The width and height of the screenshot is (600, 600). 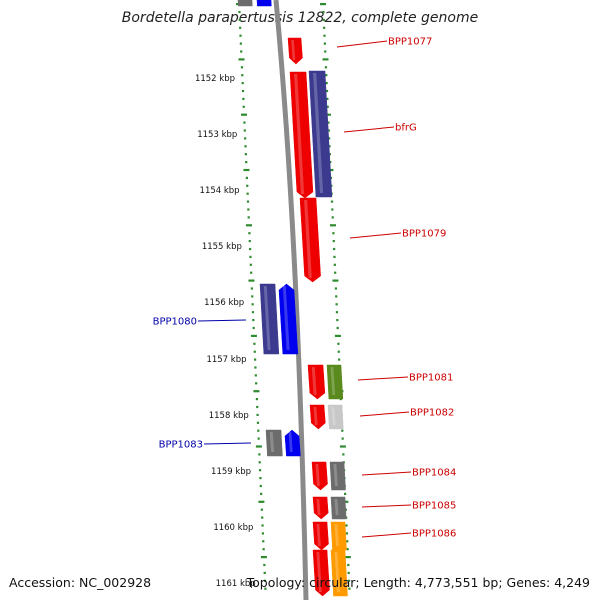 What do you see at coordinates (431, 378) in the screenshot?
I see `gene-label: BPP1081` at bounding box center [431, 378].